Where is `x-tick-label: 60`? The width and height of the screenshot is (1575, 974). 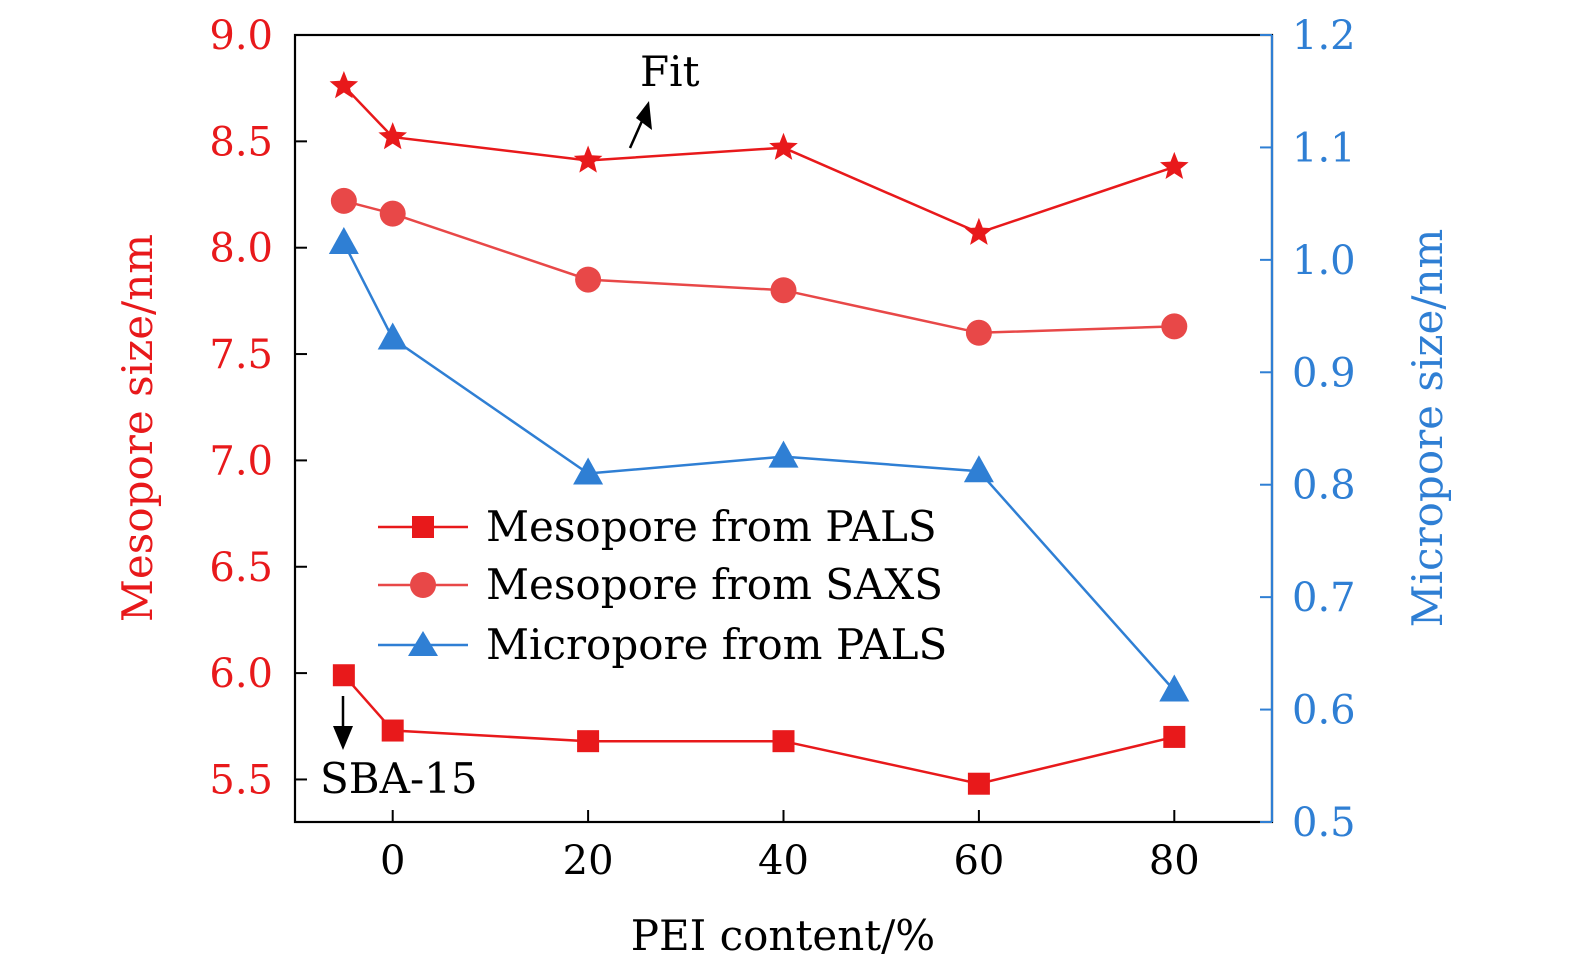
x-tick-label: 60 is located at coordinates (978, 861).